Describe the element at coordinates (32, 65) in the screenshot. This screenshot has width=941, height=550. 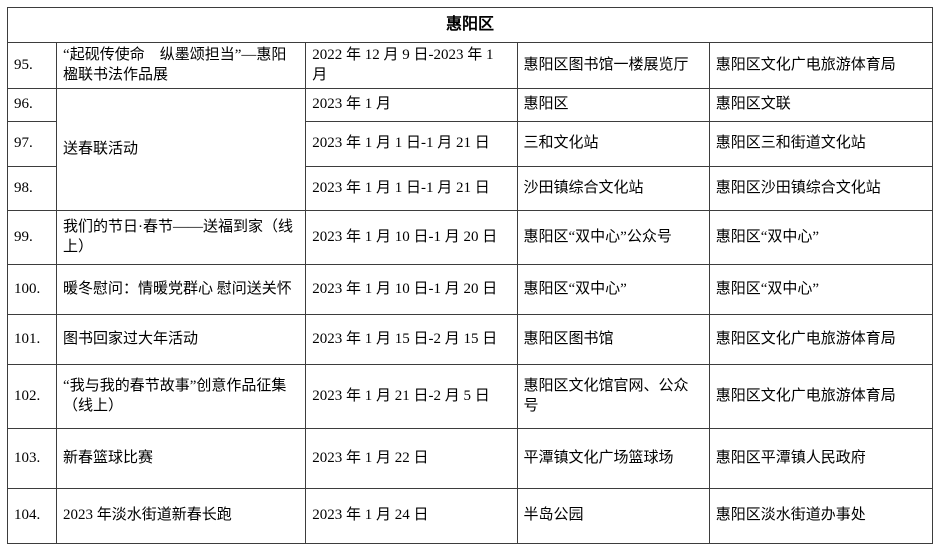
I see `row-number-cell: 95.` at that location.